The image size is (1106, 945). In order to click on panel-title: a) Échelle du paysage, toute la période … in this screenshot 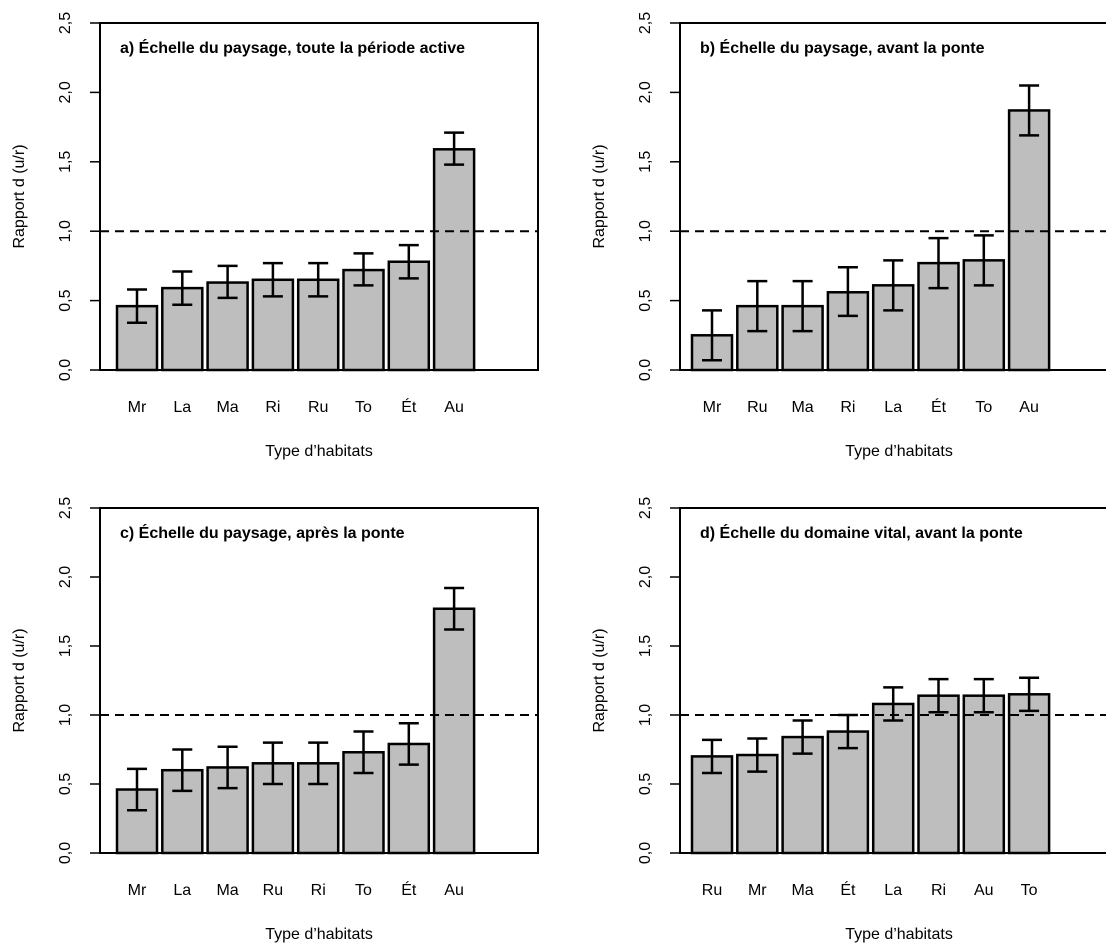, I will do `click(292, 47)`.